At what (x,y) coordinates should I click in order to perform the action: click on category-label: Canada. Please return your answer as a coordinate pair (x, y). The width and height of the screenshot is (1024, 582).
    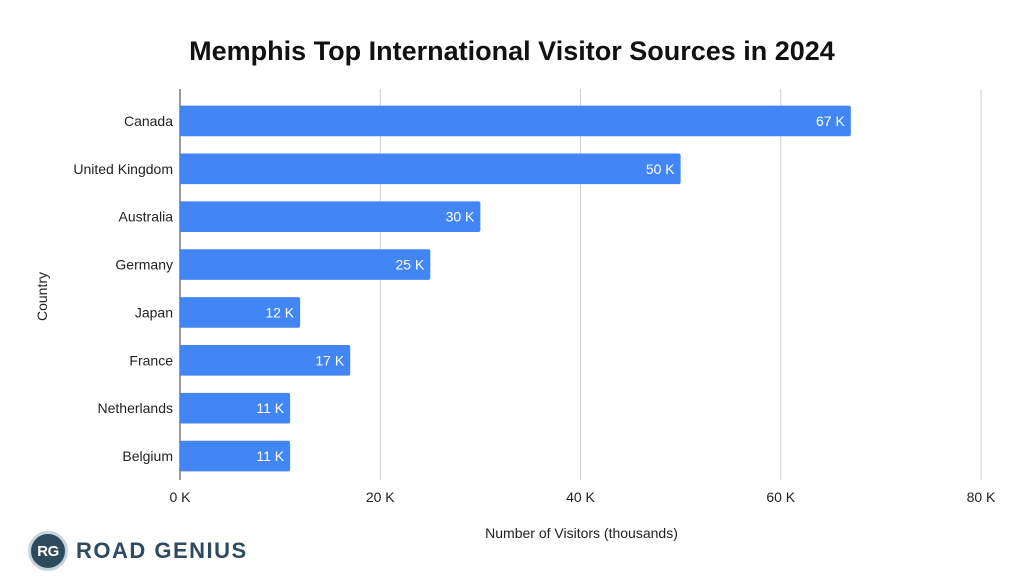
    Looking at the image, I should click on (148, 121).